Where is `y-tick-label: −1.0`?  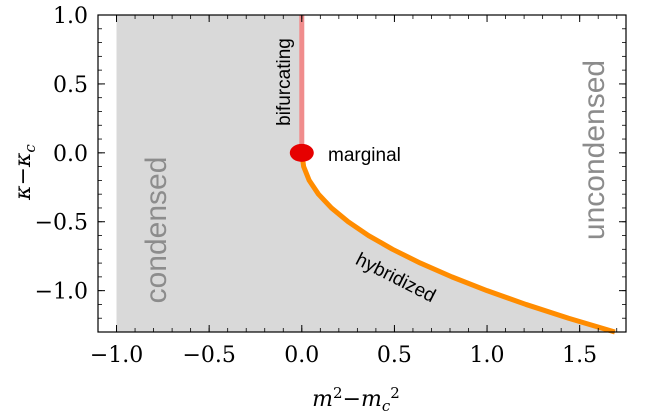
y-tick-label: −1.0 is located at coordinates (61, 292).